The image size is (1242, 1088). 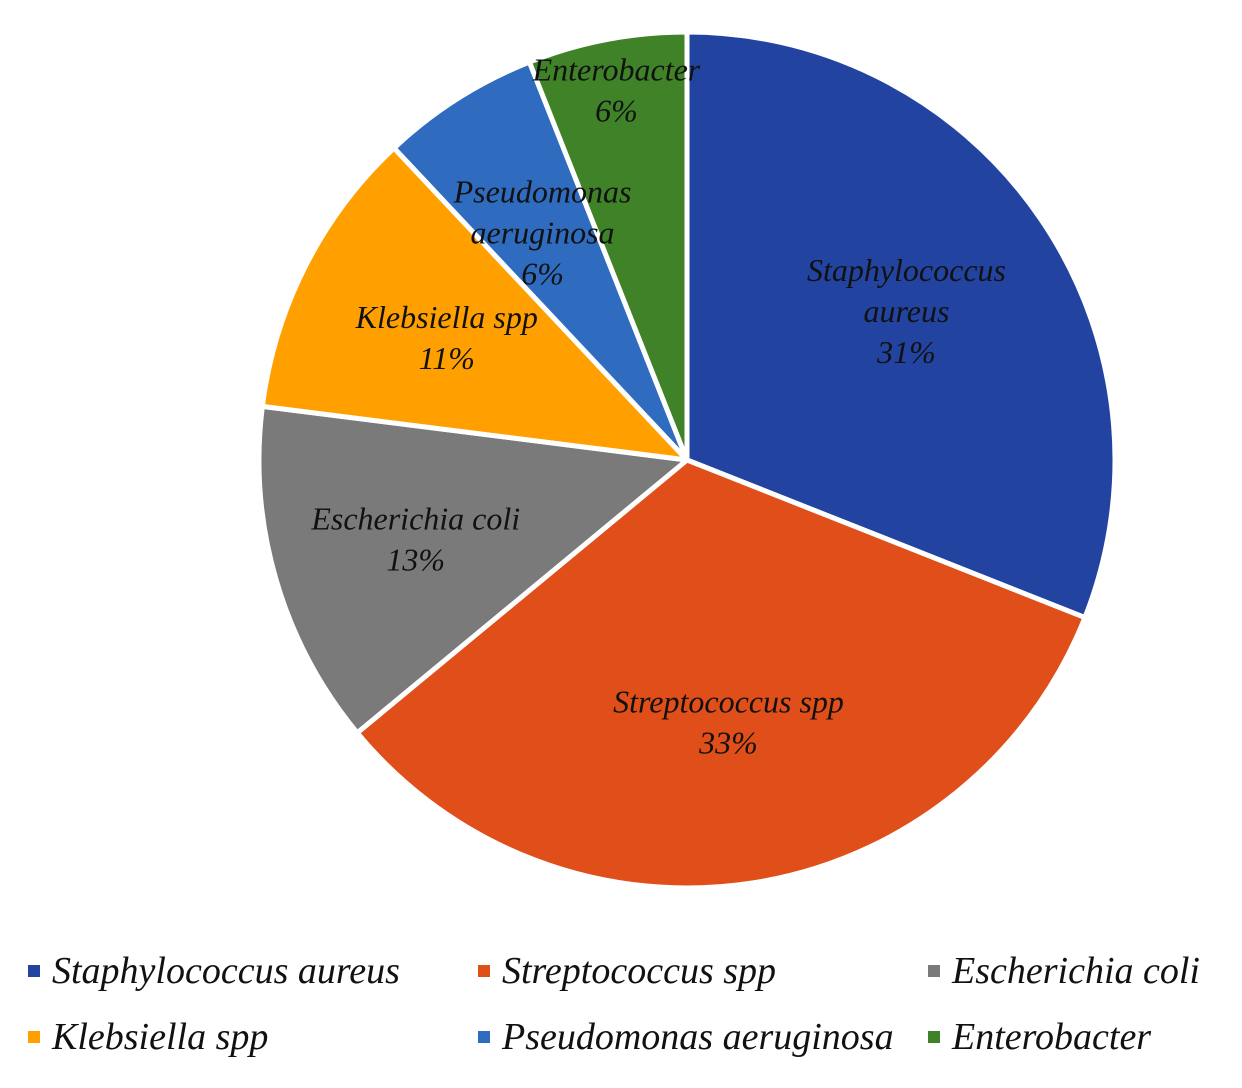 I want to click on legend-item-staphylococcus-aureus: Staphylococcus aureus, so click(x=214, y=971).